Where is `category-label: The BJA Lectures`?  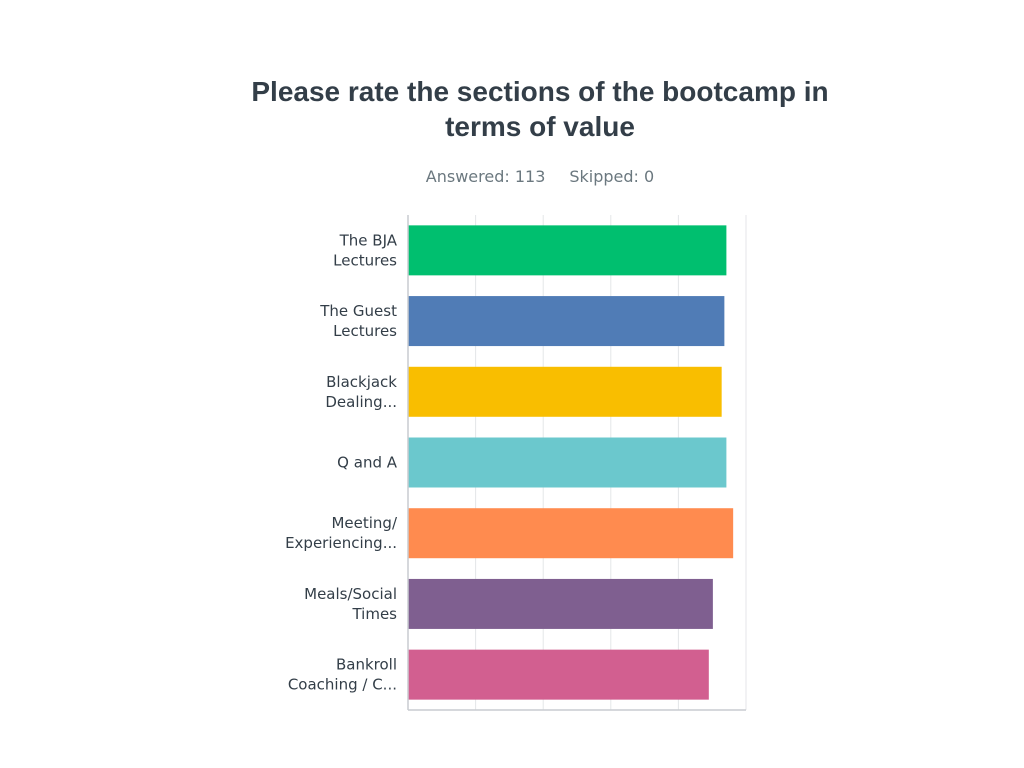 category-label: The BJA Lectures is located at coordinates (365, 250).